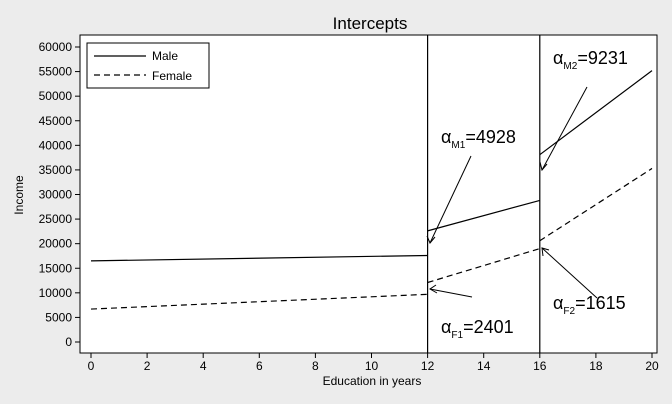 Image resolution: width=672 pixels, height=404 pixels. What do you see at coordinates (56, 145) in the screenshot?
I see `y-tick-label: 40000` at bounding box center [56, 145].